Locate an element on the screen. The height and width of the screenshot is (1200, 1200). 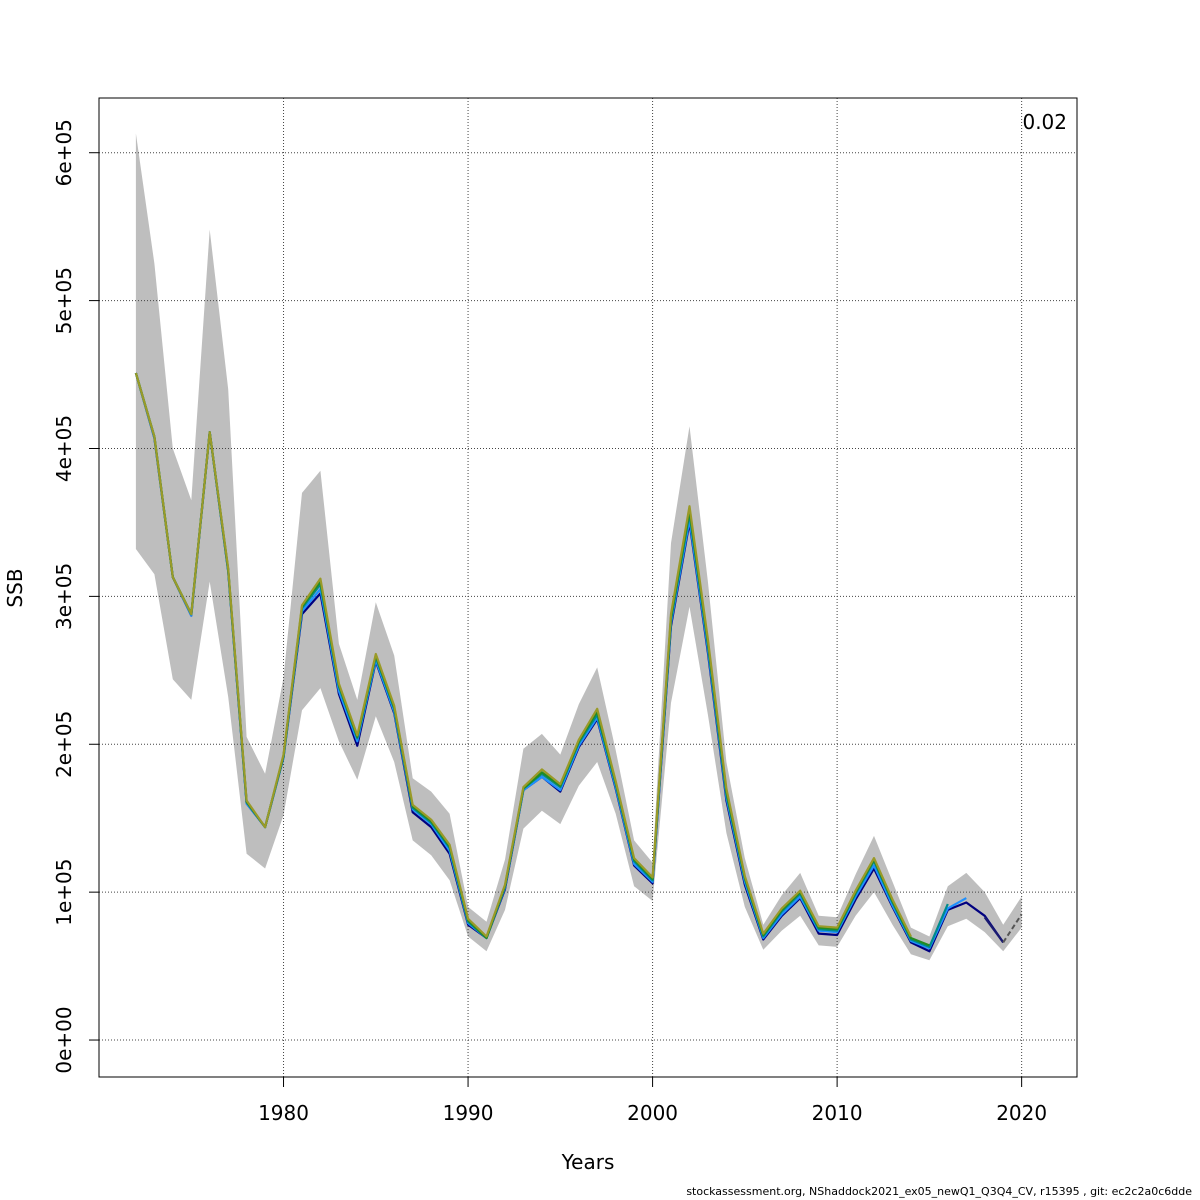
x-tick-label: 2020 is located at coordinates (1021, 1113).